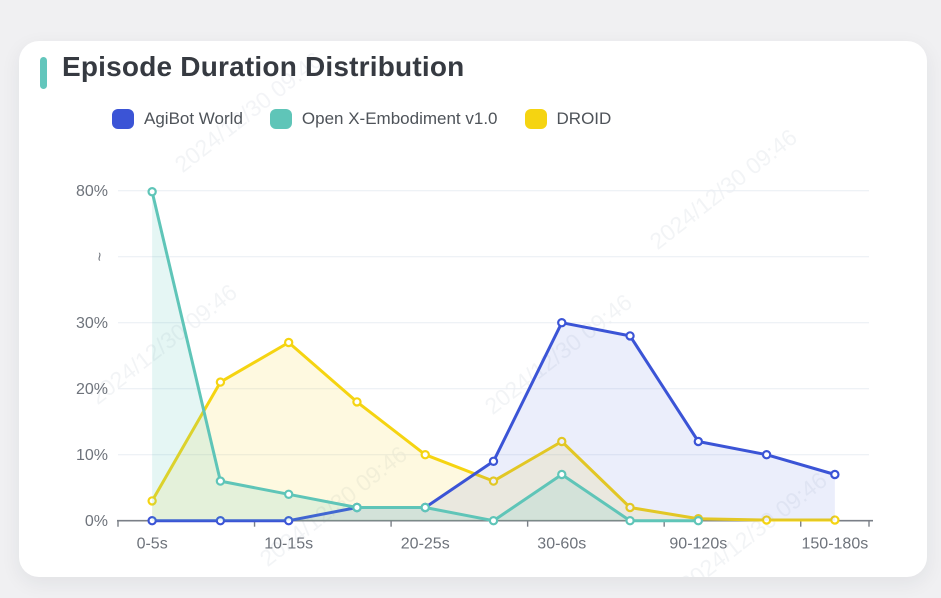  Describe the element at coordinates (92, 455) in the screenshot. I see `svg-text: 10%` at that location.